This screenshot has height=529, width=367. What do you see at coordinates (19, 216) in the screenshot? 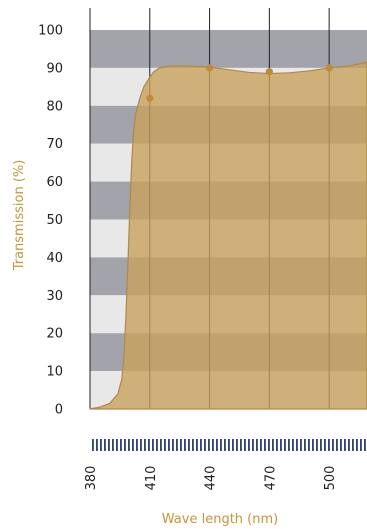
I see `y-axis-title: Transmission (%)` at bounding box center [19, 216].